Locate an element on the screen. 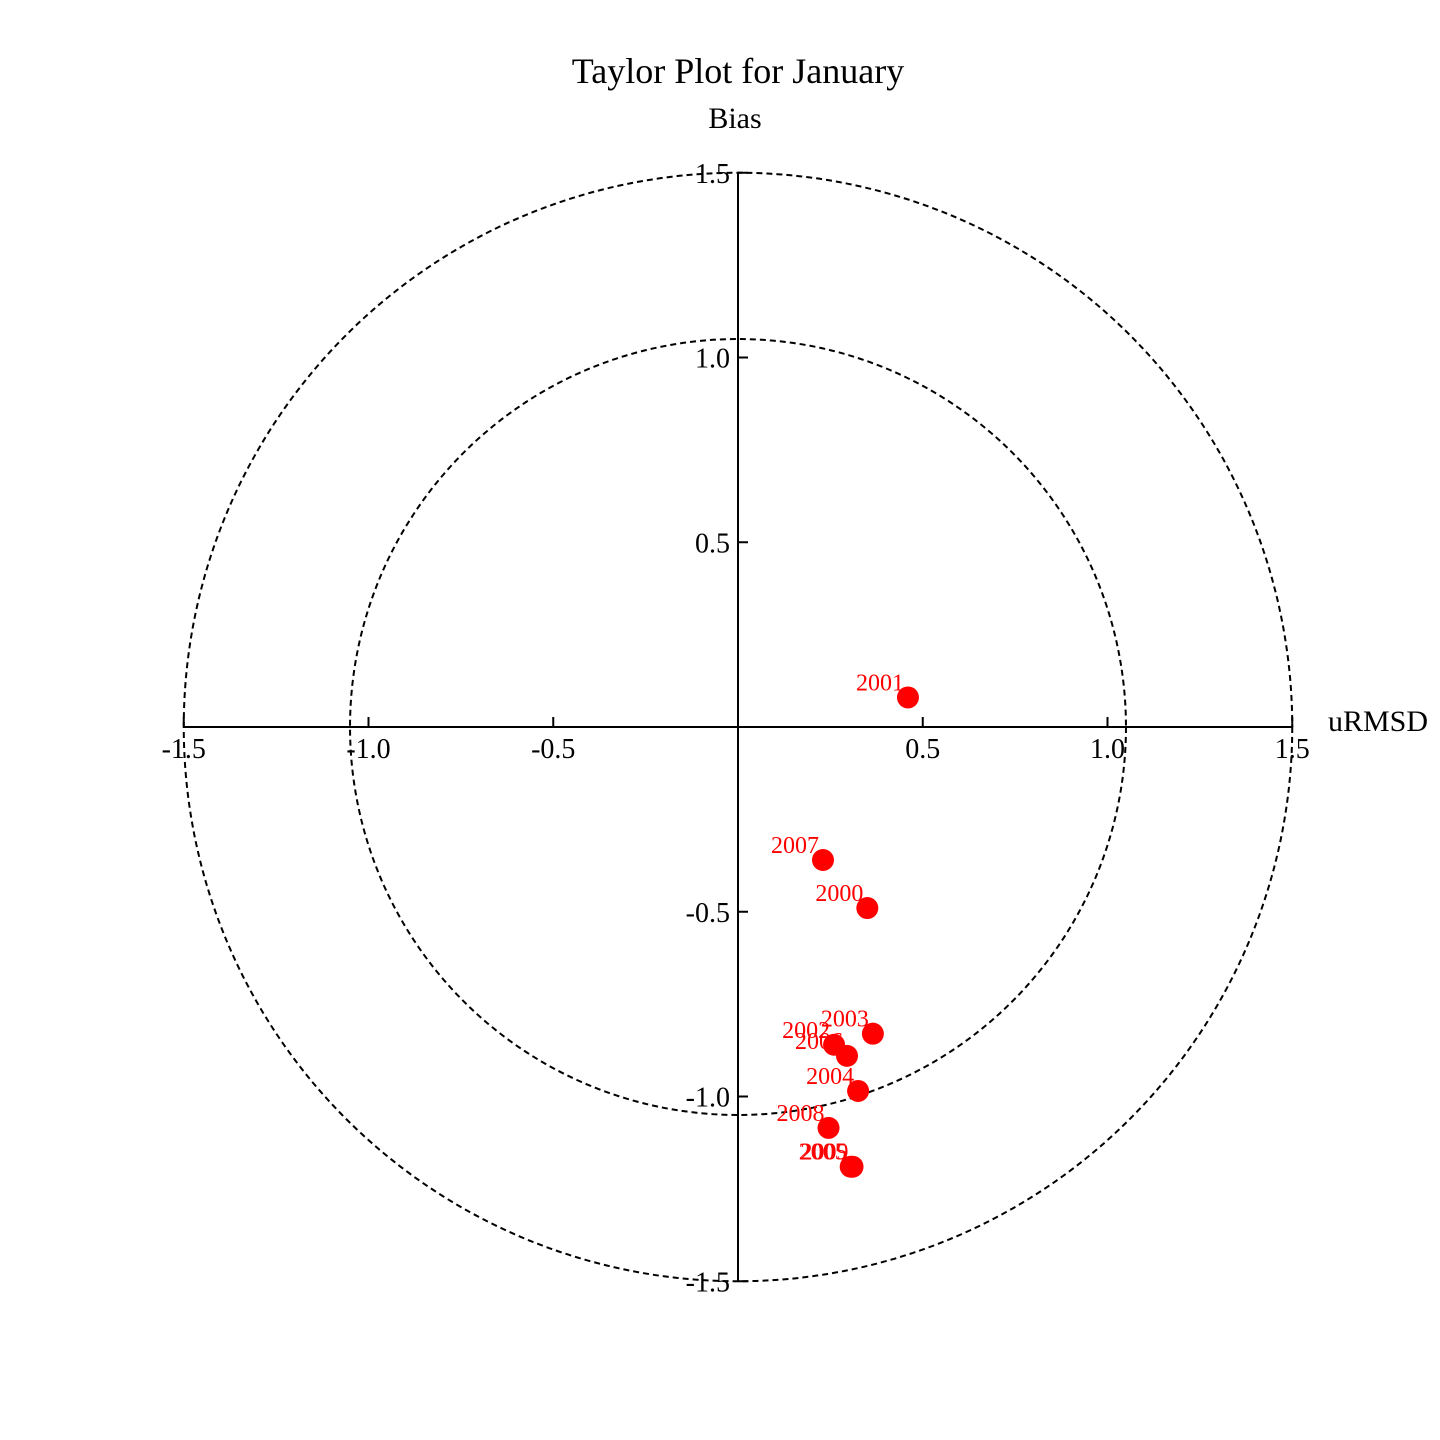 The height and width of the screenshot is (1440, 1440). x-tick-label: -0.5 is located at coordinates (553, 749).